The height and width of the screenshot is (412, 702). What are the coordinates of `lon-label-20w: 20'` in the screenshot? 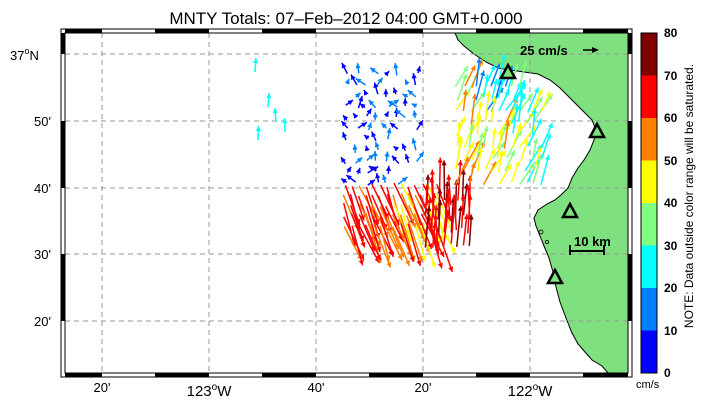 It's located at (102, 387).